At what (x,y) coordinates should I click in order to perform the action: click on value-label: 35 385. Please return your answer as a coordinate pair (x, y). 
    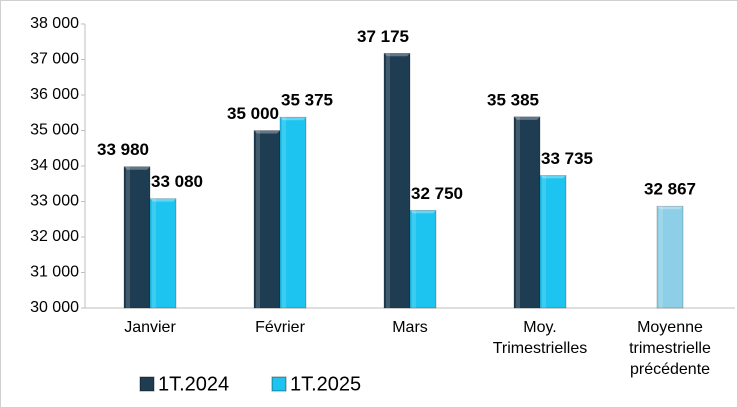
    Looking at the image, I should click on (513, 99).